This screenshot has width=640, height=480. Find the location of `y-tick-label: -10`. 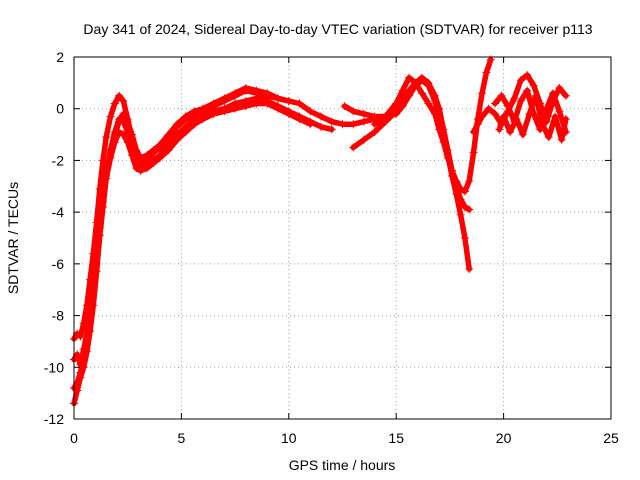

y-tick-label: -10 is located at coordinates (54, 367).